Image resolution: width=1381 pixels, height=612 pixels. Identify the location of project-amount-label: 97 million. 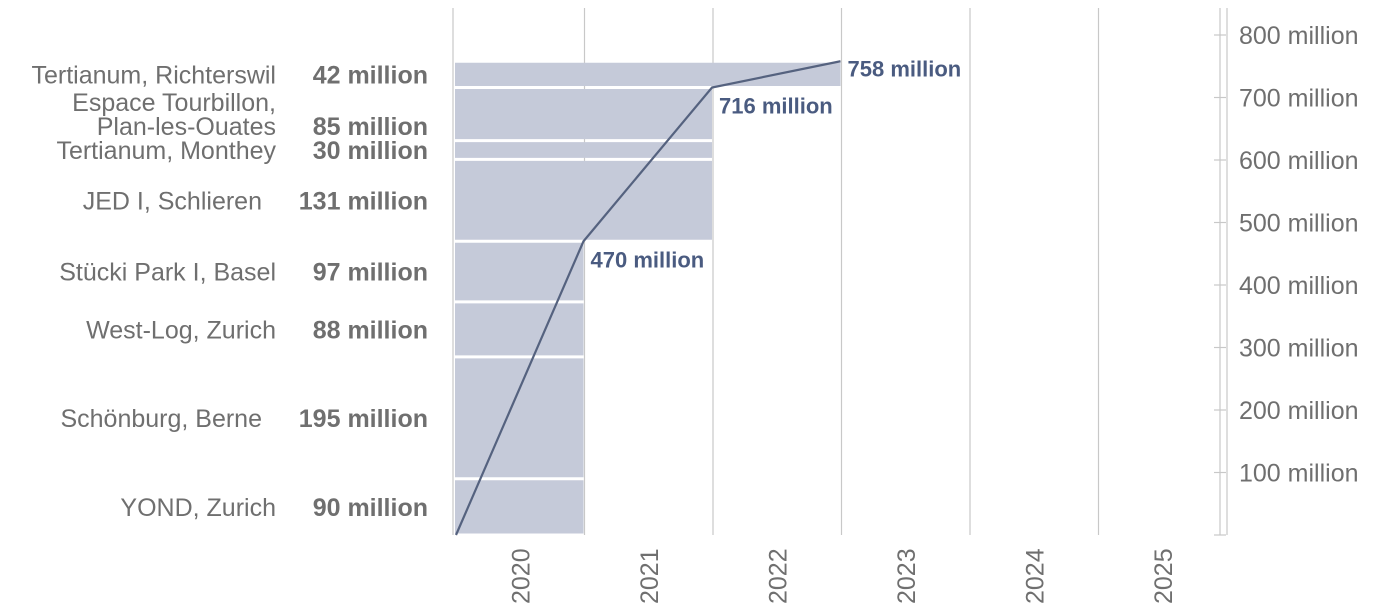
(370, 273).